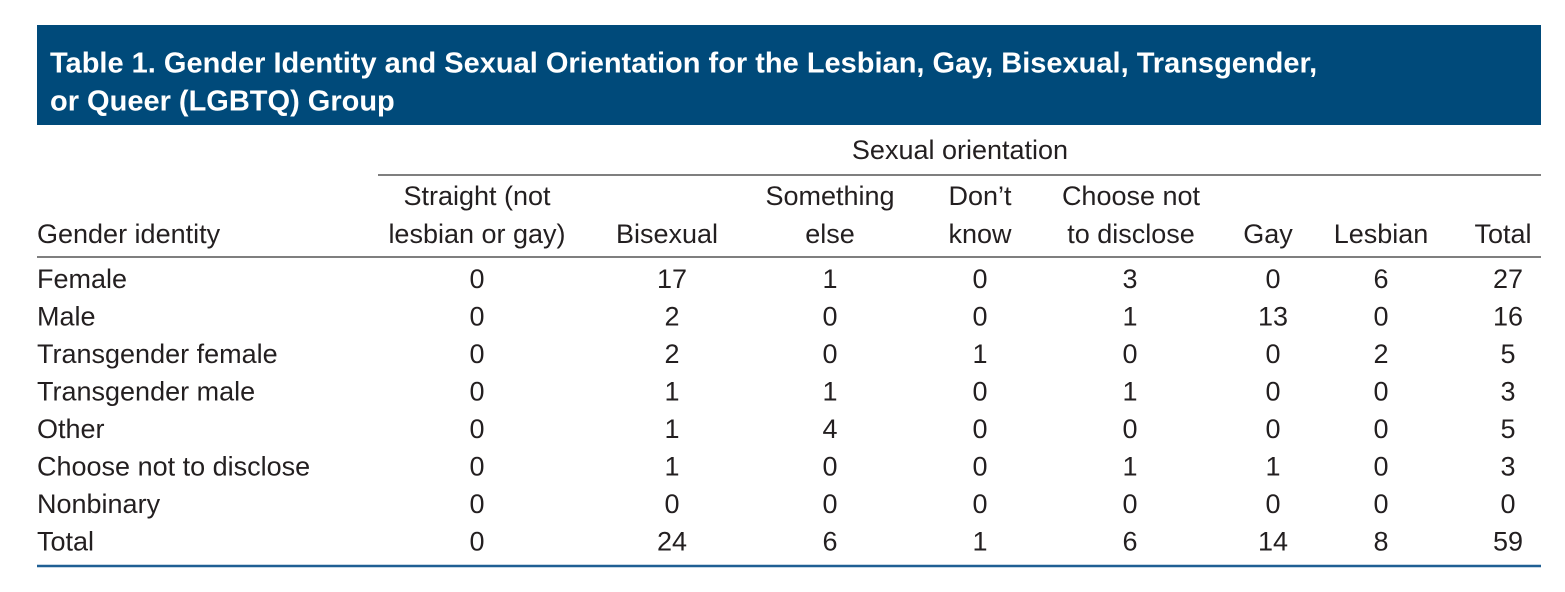 This screenshot has width=1565, height=592. Describe the element at coordinates (1273, 542) in the screenshot. I see `cell: 14` at that location.